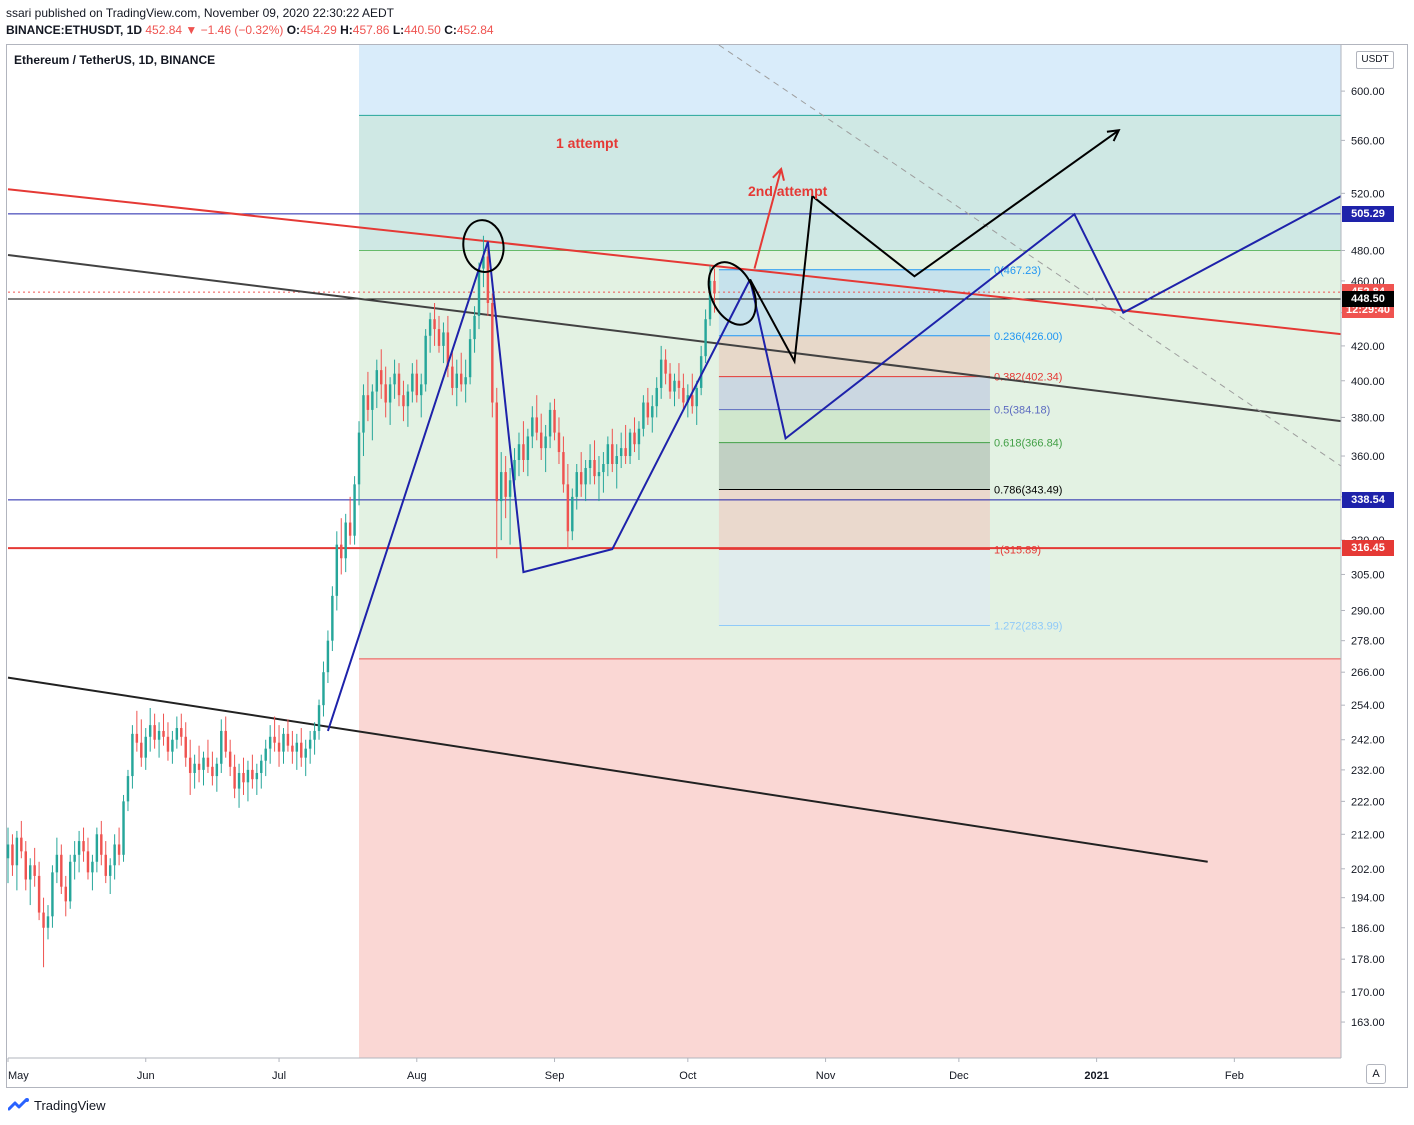  What do you see at coordinates (934, 247) in the screenshot?
I see `projection-black-path` at bounding box center [934, 247].